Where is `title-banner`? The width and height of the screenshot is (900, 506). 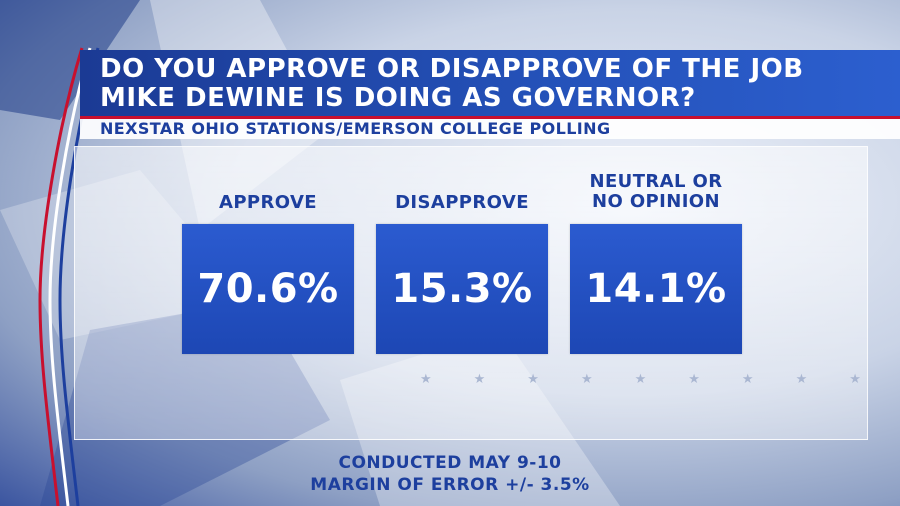 title-banner is located at coordinates (490, 83).